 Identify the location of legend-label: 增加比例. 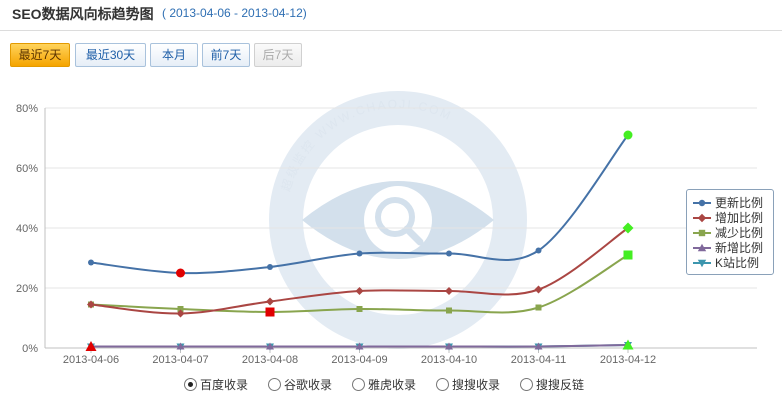
(739, 218).